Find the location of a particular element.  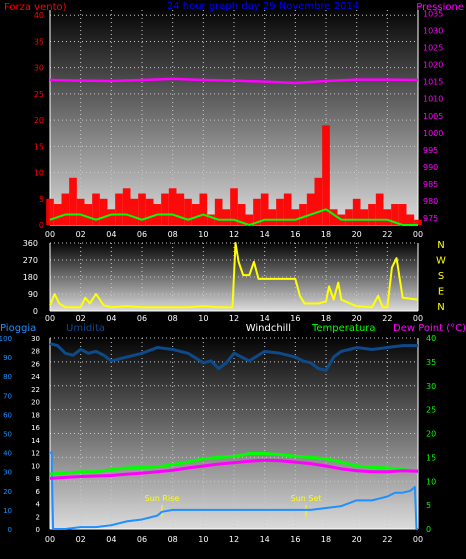

temperature-axis-tick-label: 40 is located at coordinates (431, 338).